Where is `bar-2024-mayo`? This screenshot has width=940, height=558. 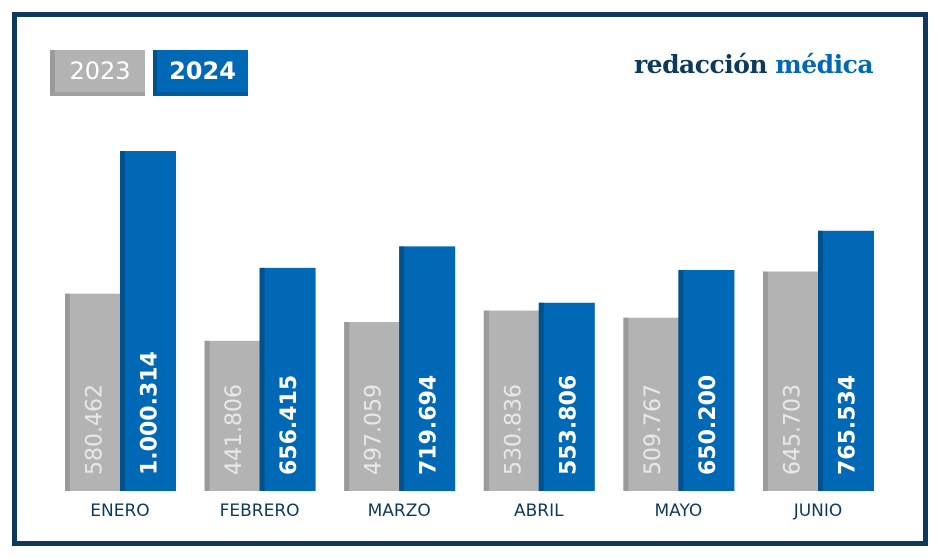 bar-2024-mayo is located at coordinates (706, 380).